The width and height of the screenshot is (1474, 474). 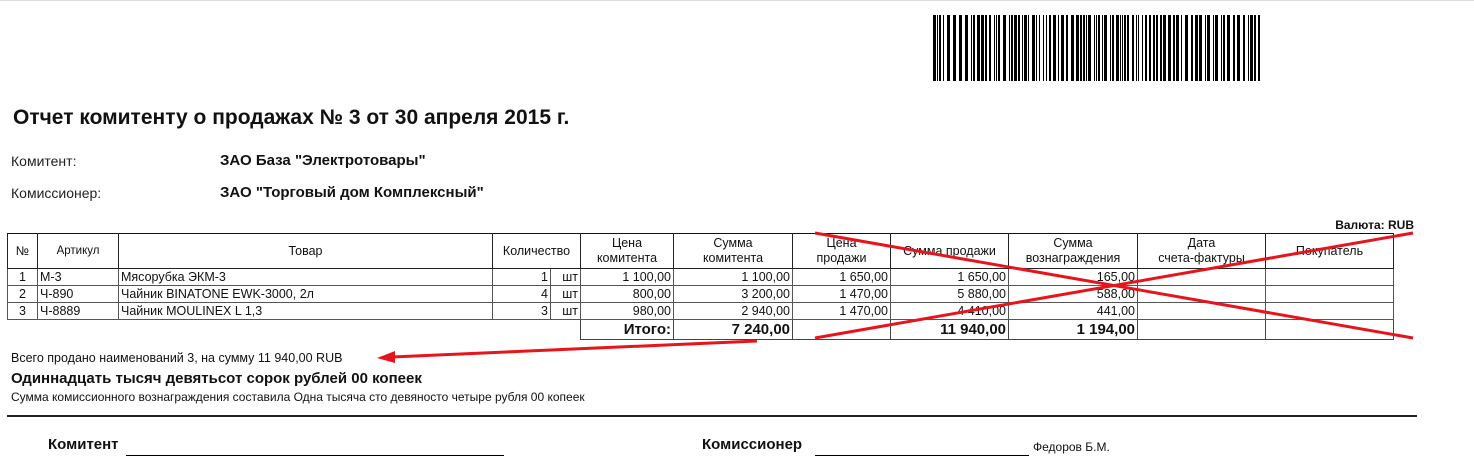 What do you see at coordinates (565, 311) in the screenshot?
I see `row-unit: шт` at bounding box center [565, 311].